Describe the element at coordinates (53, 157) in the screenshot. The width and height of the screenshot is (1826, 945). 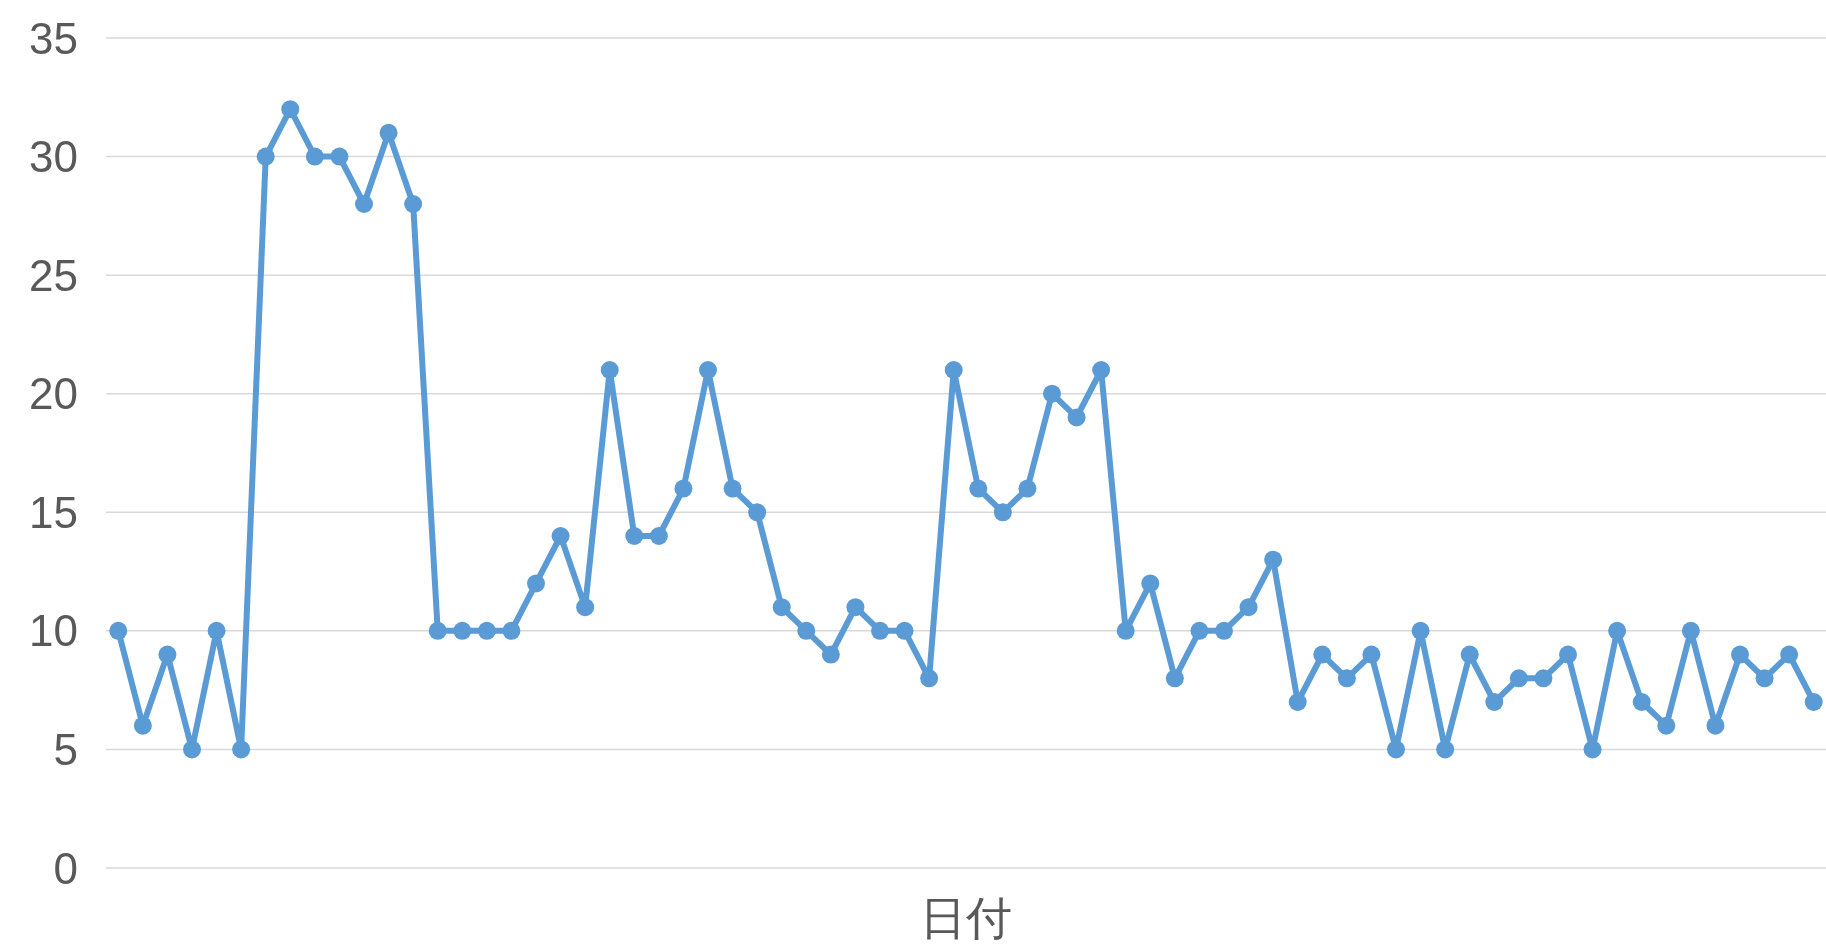
I see `y-tick-label: 30` at that location.